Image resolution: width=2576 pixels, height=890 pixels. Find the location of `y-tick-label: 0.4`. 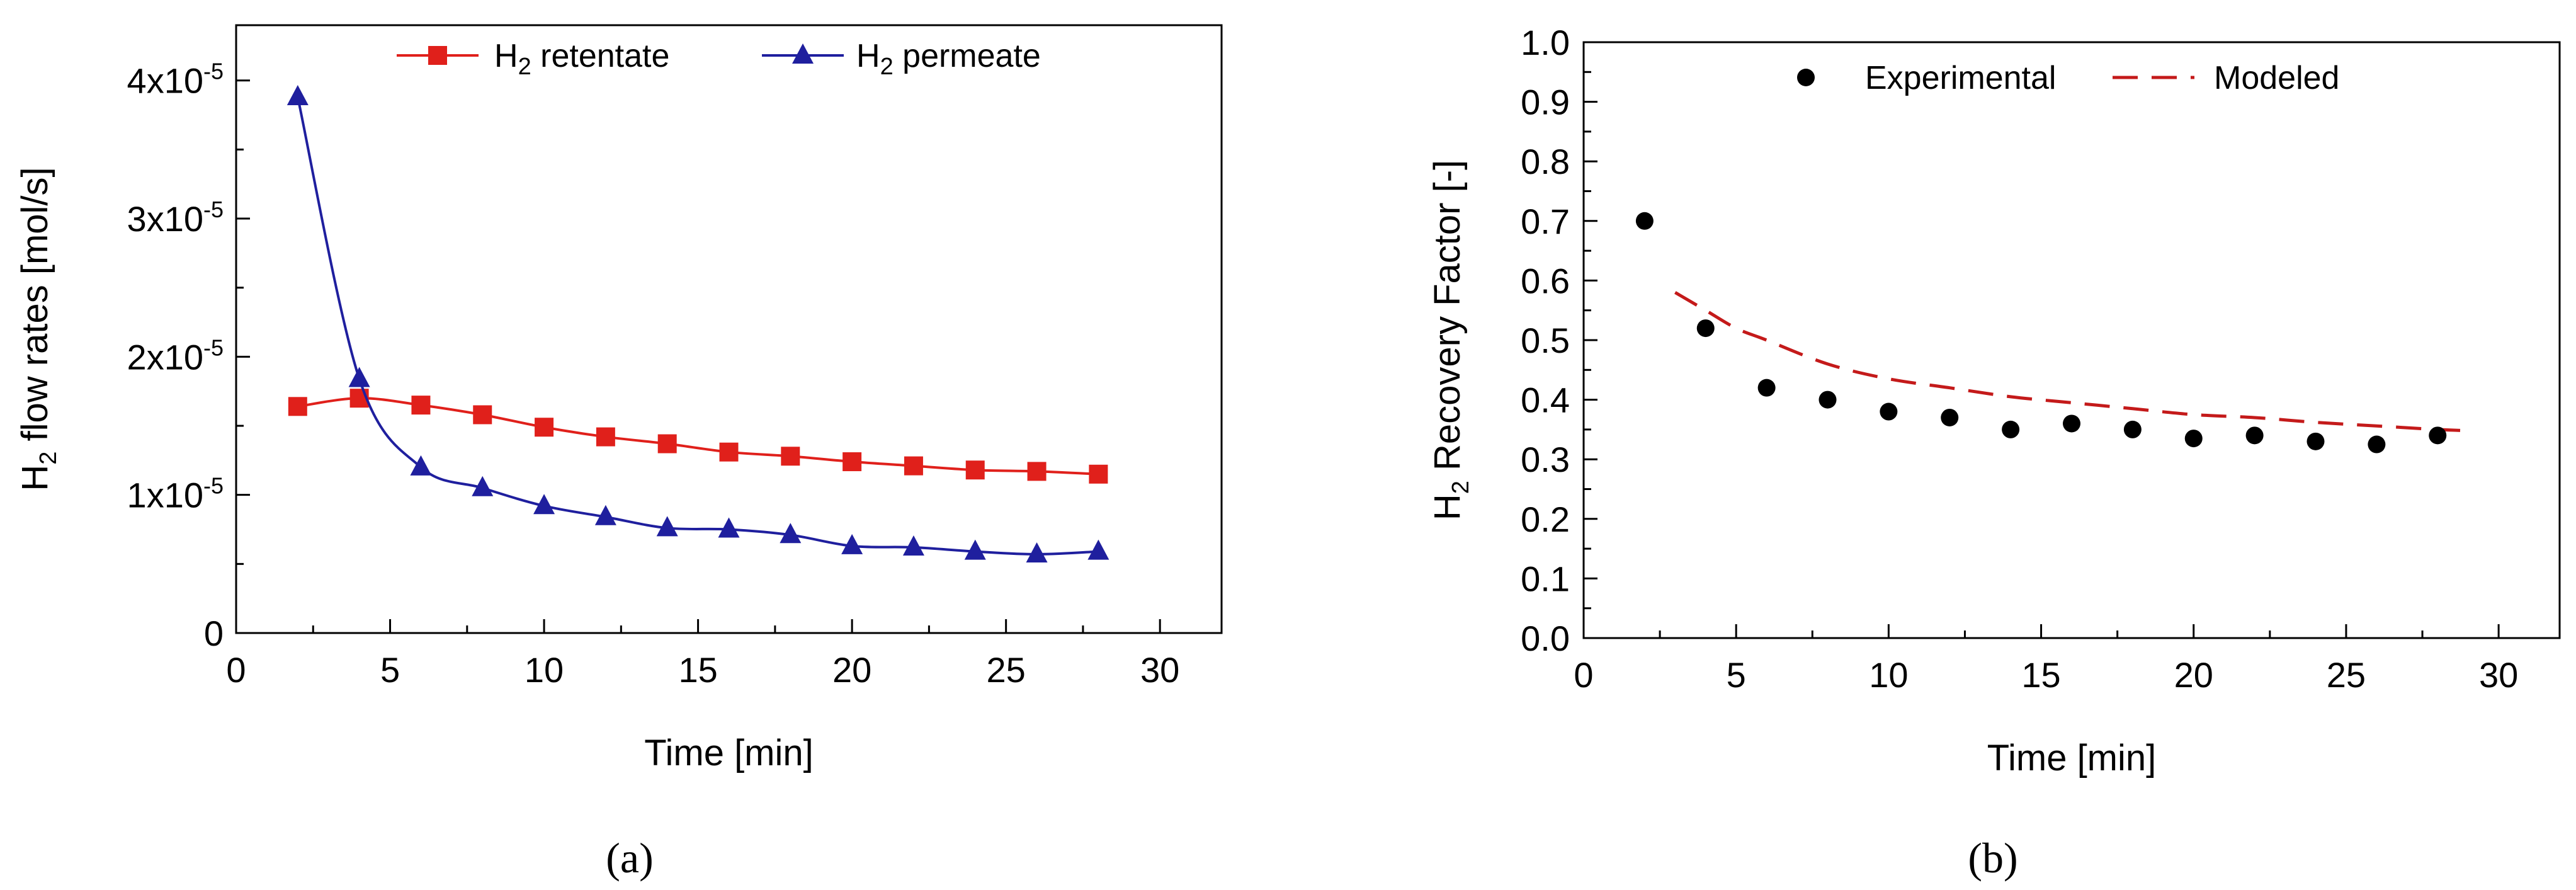

y-tick-label: 0.4 is located at coordinates (1545, 400).